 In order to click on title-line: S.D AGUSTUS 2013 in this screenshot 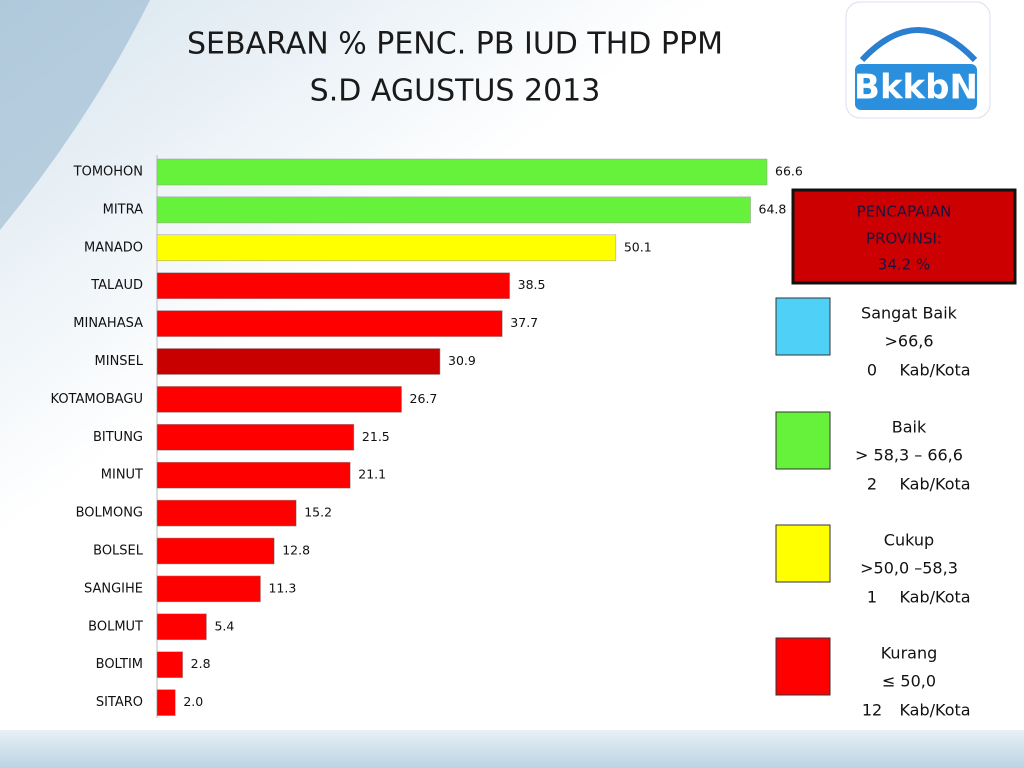, I will do `click(455, 91)`.